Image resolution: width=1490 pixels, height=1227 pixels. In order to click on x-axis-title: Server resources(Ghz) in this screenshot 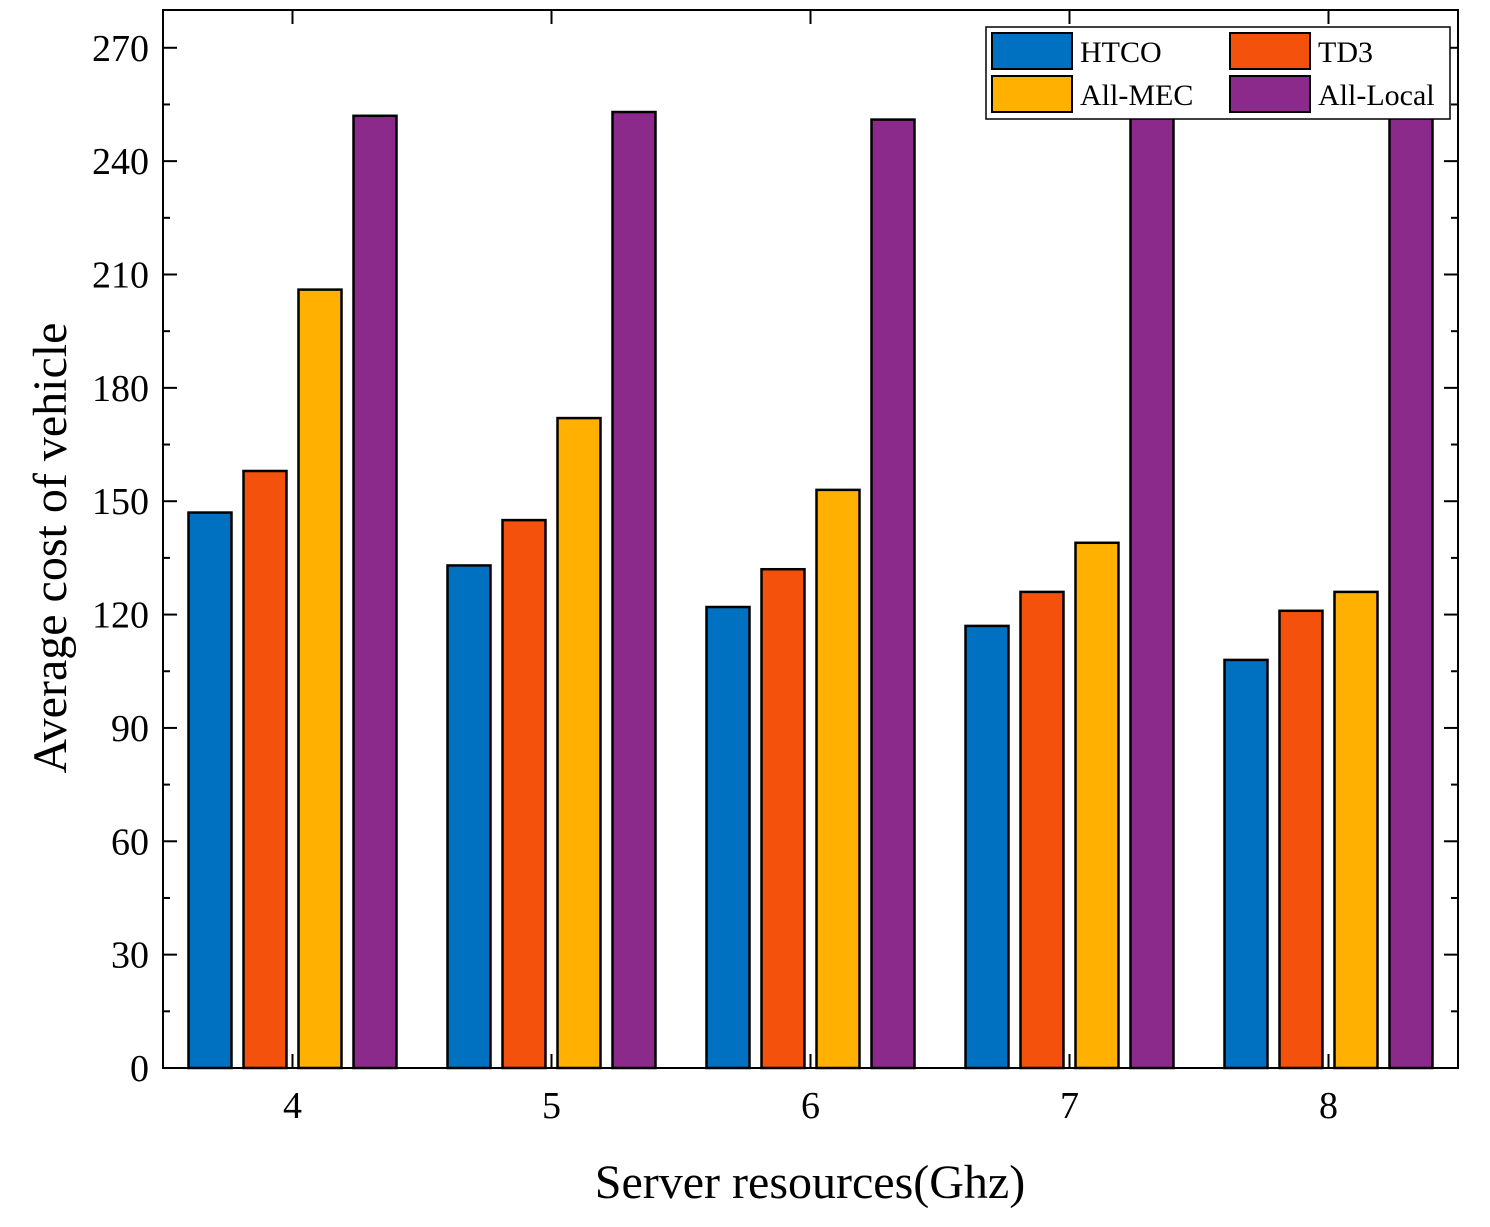, I will do `click(810, 1182)`.